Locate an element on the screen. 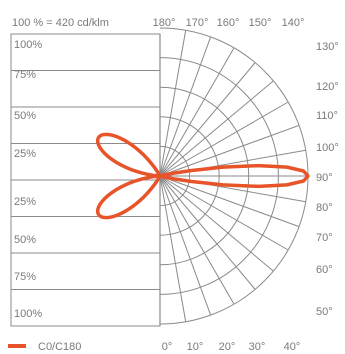  angle-label-right: 50° is located at coordinates (324, 312).